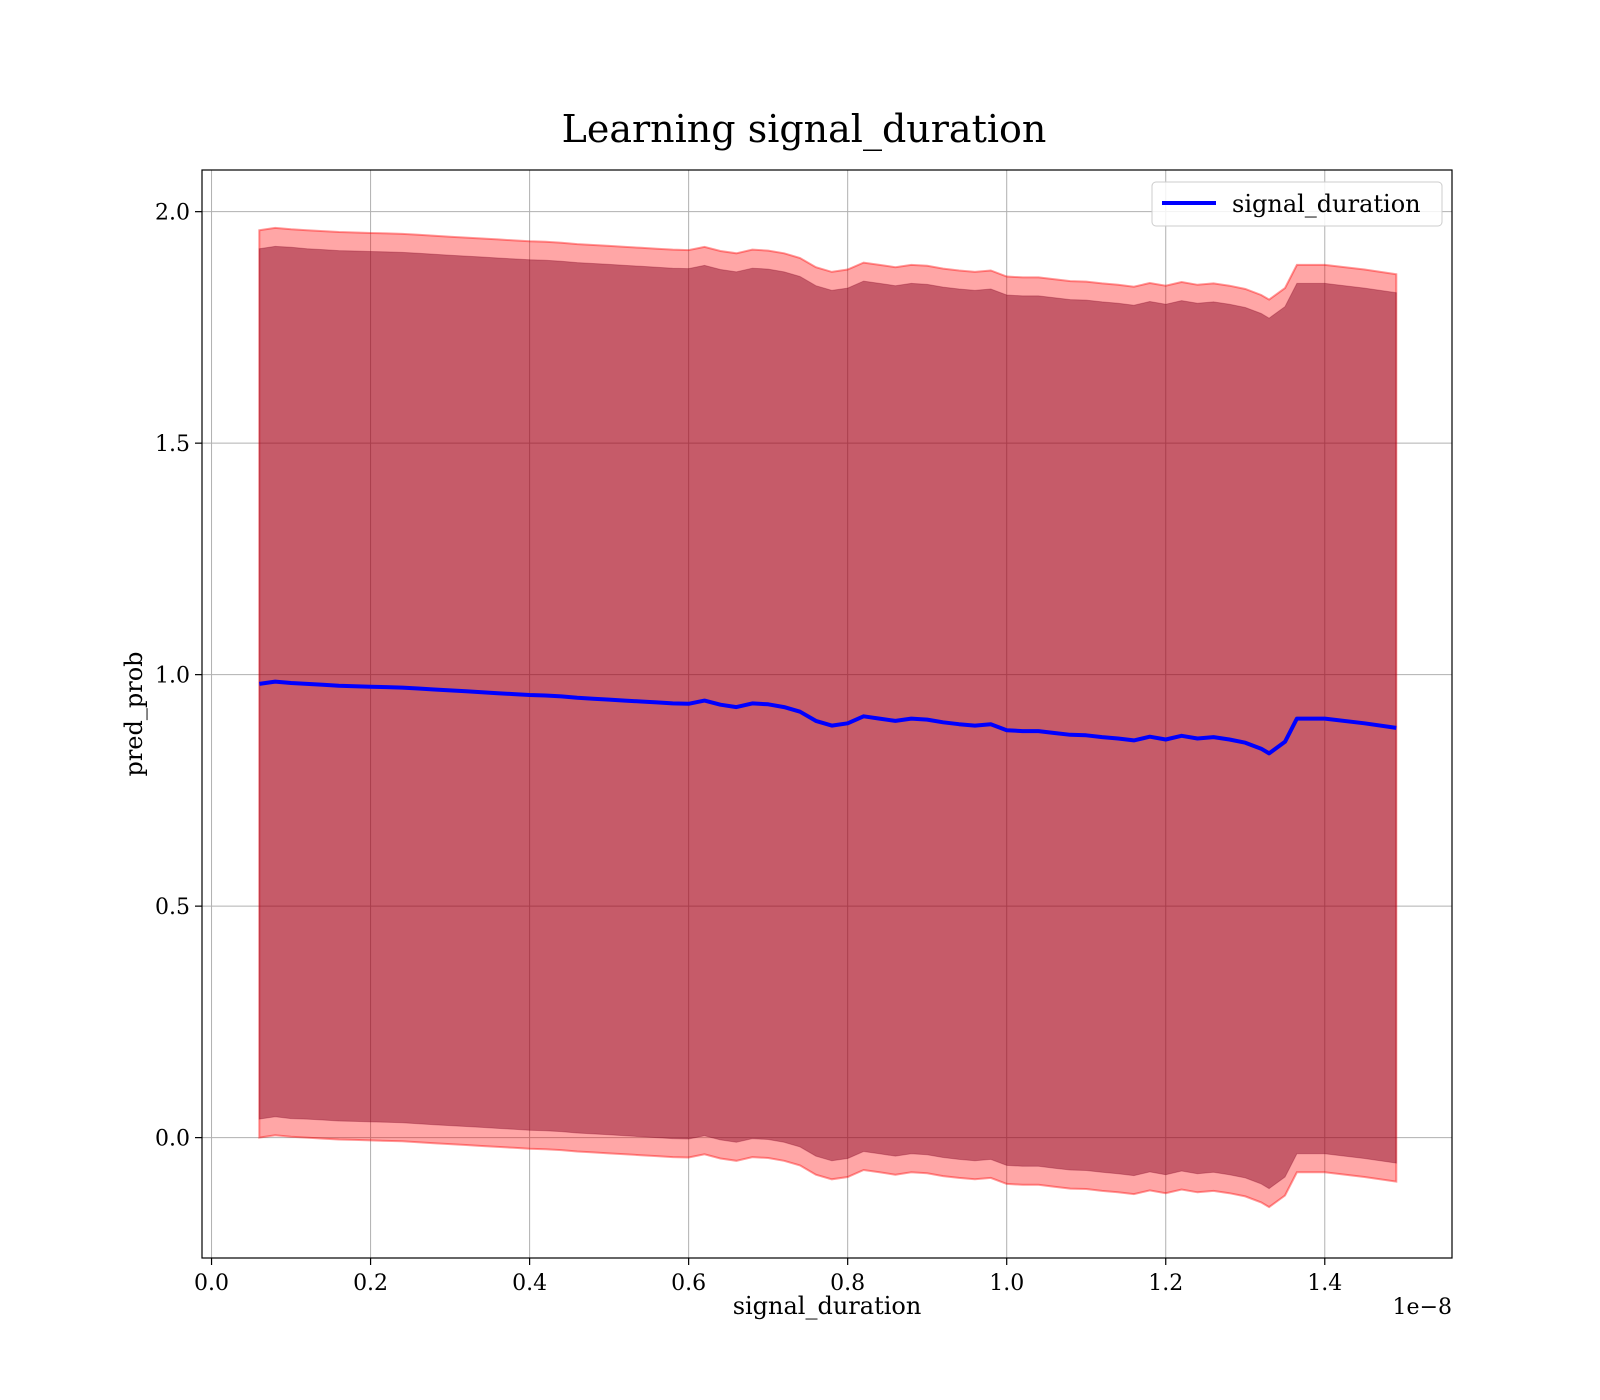 Image resolution: width=1600 pixels, height=1400 pixels. I want to click on chart-title: Learning signal_duration, so click(804, 129).